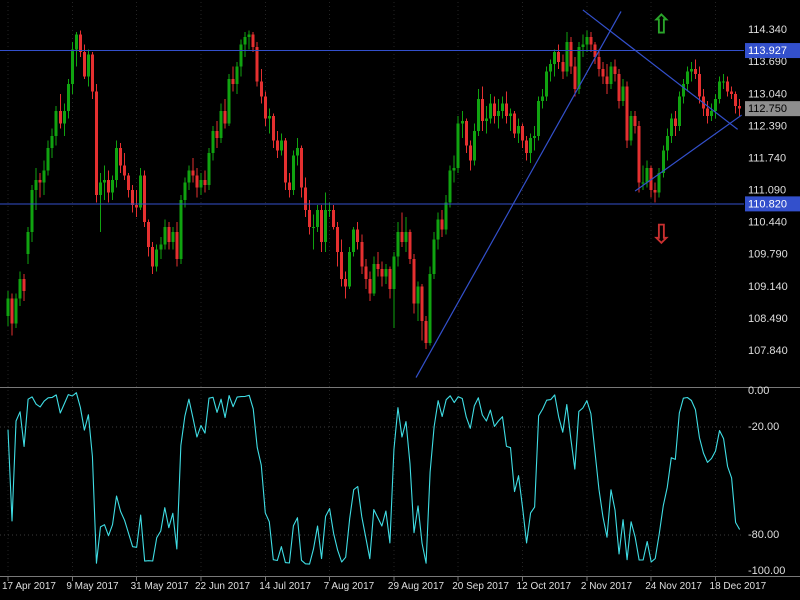  What do you see at coordinates (661, 25) in the screenshot?
I see `up-arrow-icon: ⇧` at bounding box center [661, 25].